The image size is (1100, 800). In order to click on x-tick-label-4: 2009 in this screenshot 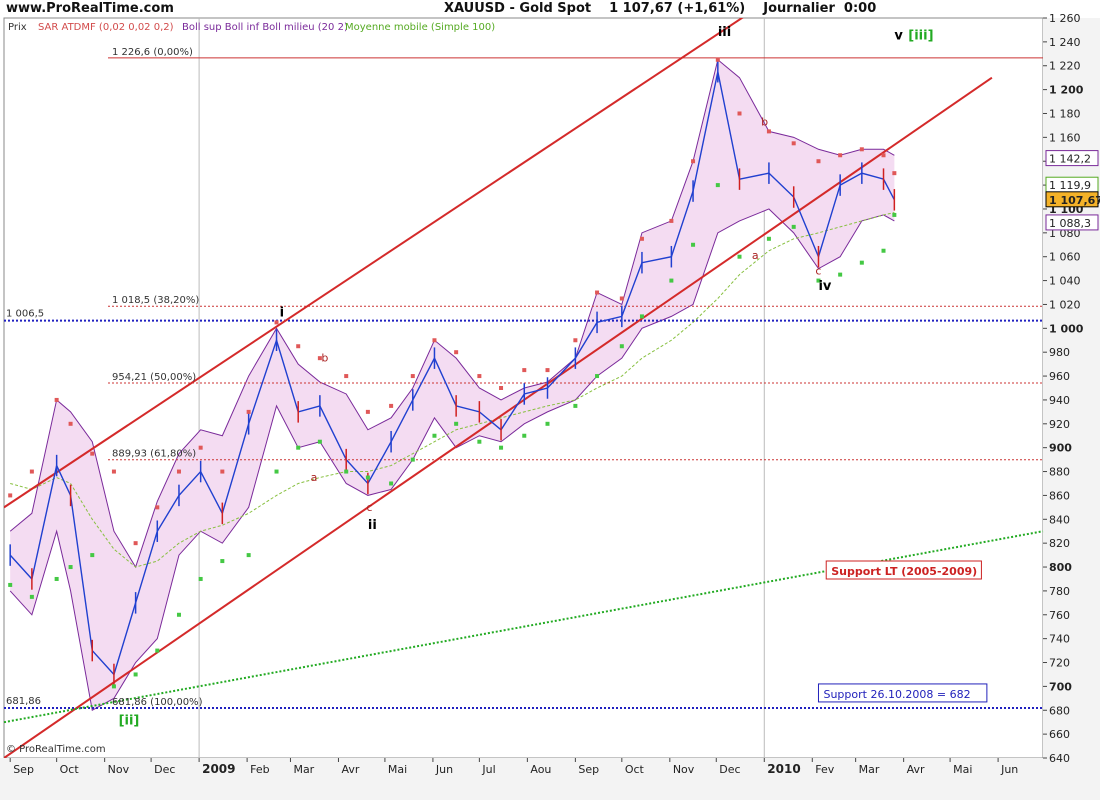, I will do `click(218, 769)`.